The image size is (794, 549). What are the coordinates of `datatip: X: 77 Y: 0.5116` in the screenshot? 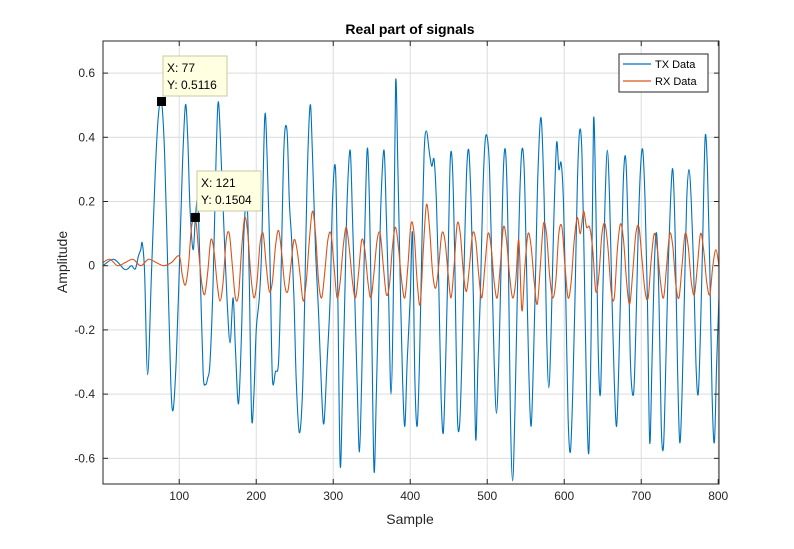 It's located at (192, 80).